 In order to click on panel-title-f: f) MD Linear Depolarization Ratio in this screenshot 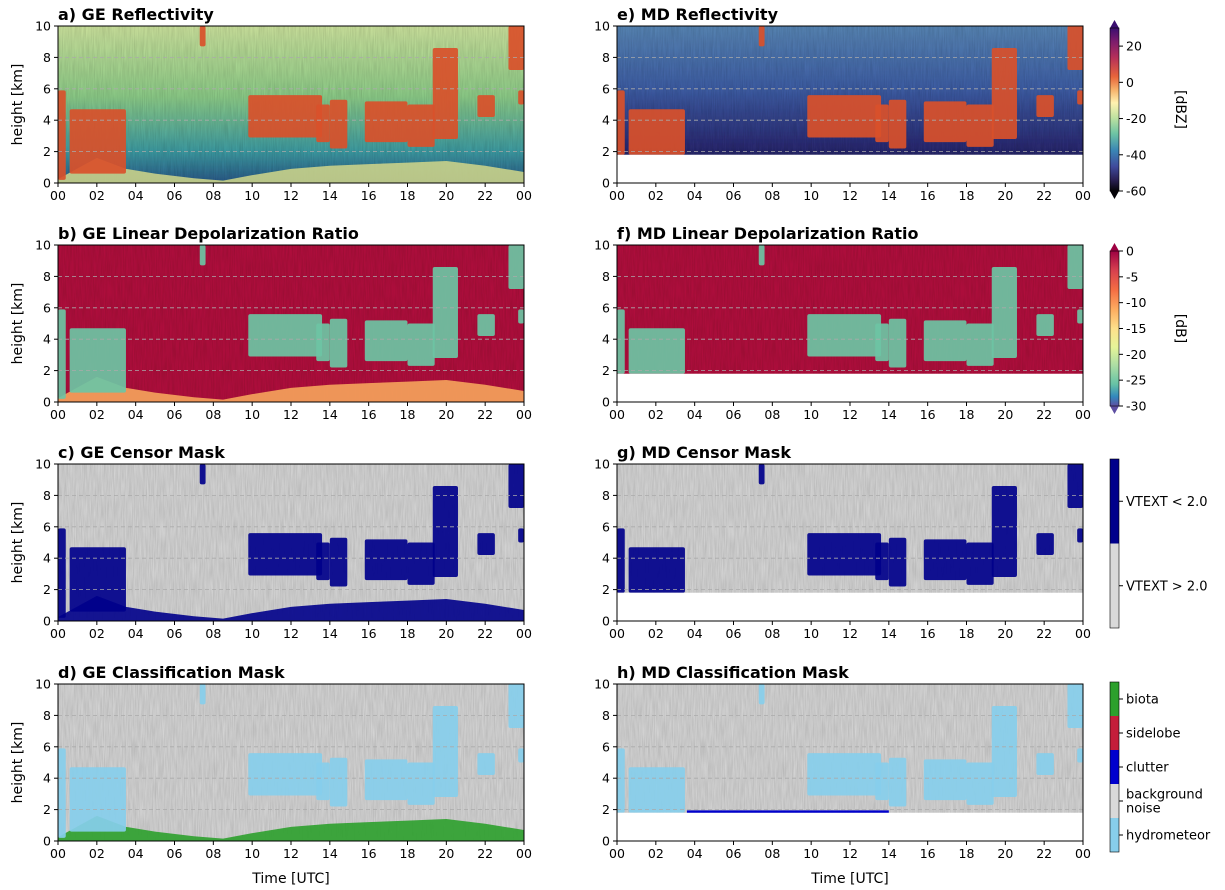, I will do `click(767, 233)`.